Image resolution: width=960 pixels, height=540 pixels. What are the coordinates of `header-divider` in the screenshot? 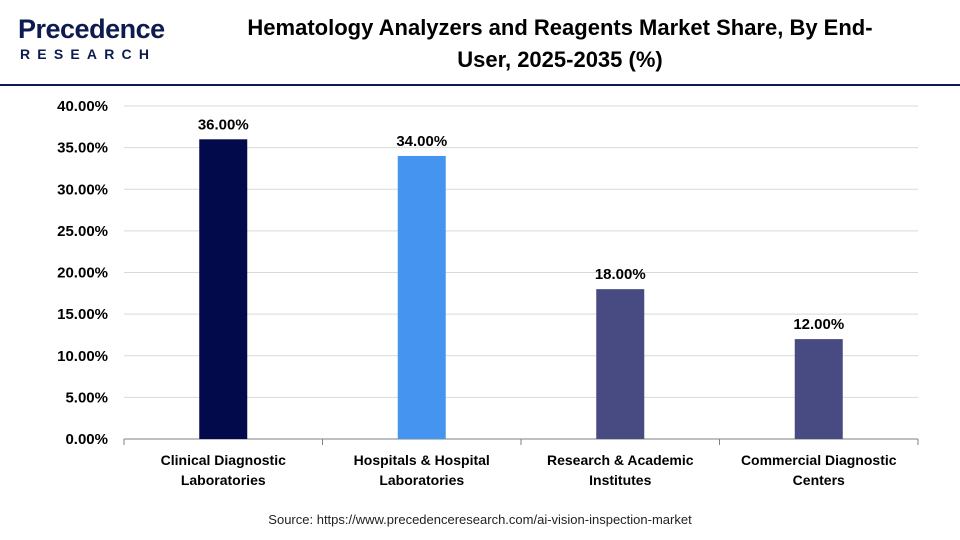 It's located at (480, 85).